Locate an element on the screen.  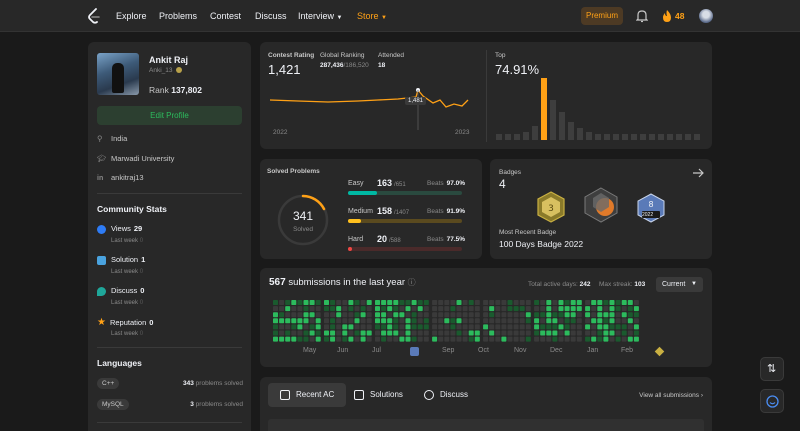
nav-interview: Interview ▼ is located at coordinates (320, 16).